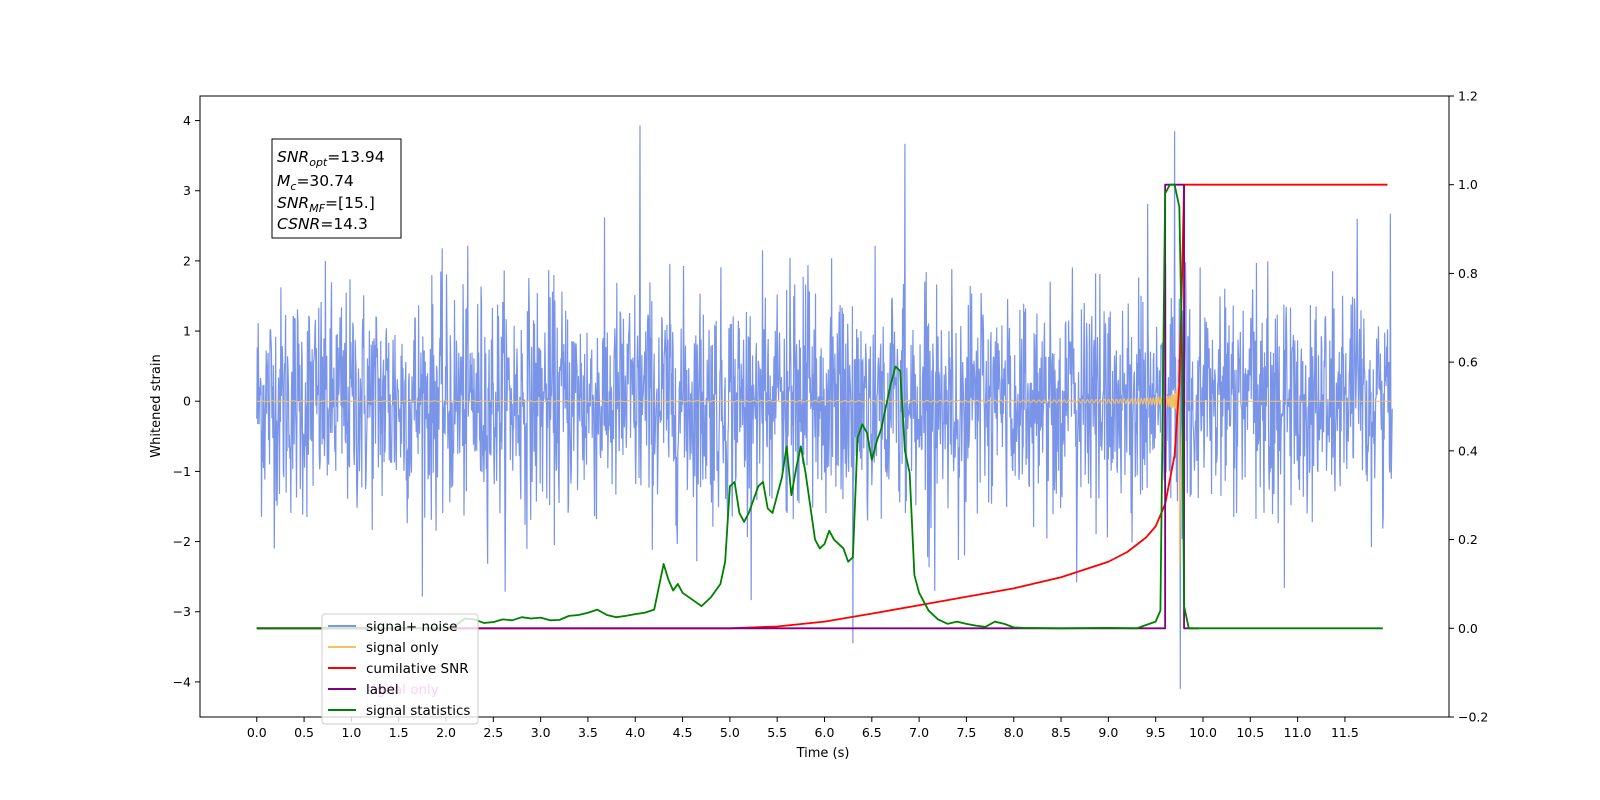 Image resolution: width=1600 pixels, height=800 pixels. I want to click on x-tick-label: 1.0, so click(351, 732).